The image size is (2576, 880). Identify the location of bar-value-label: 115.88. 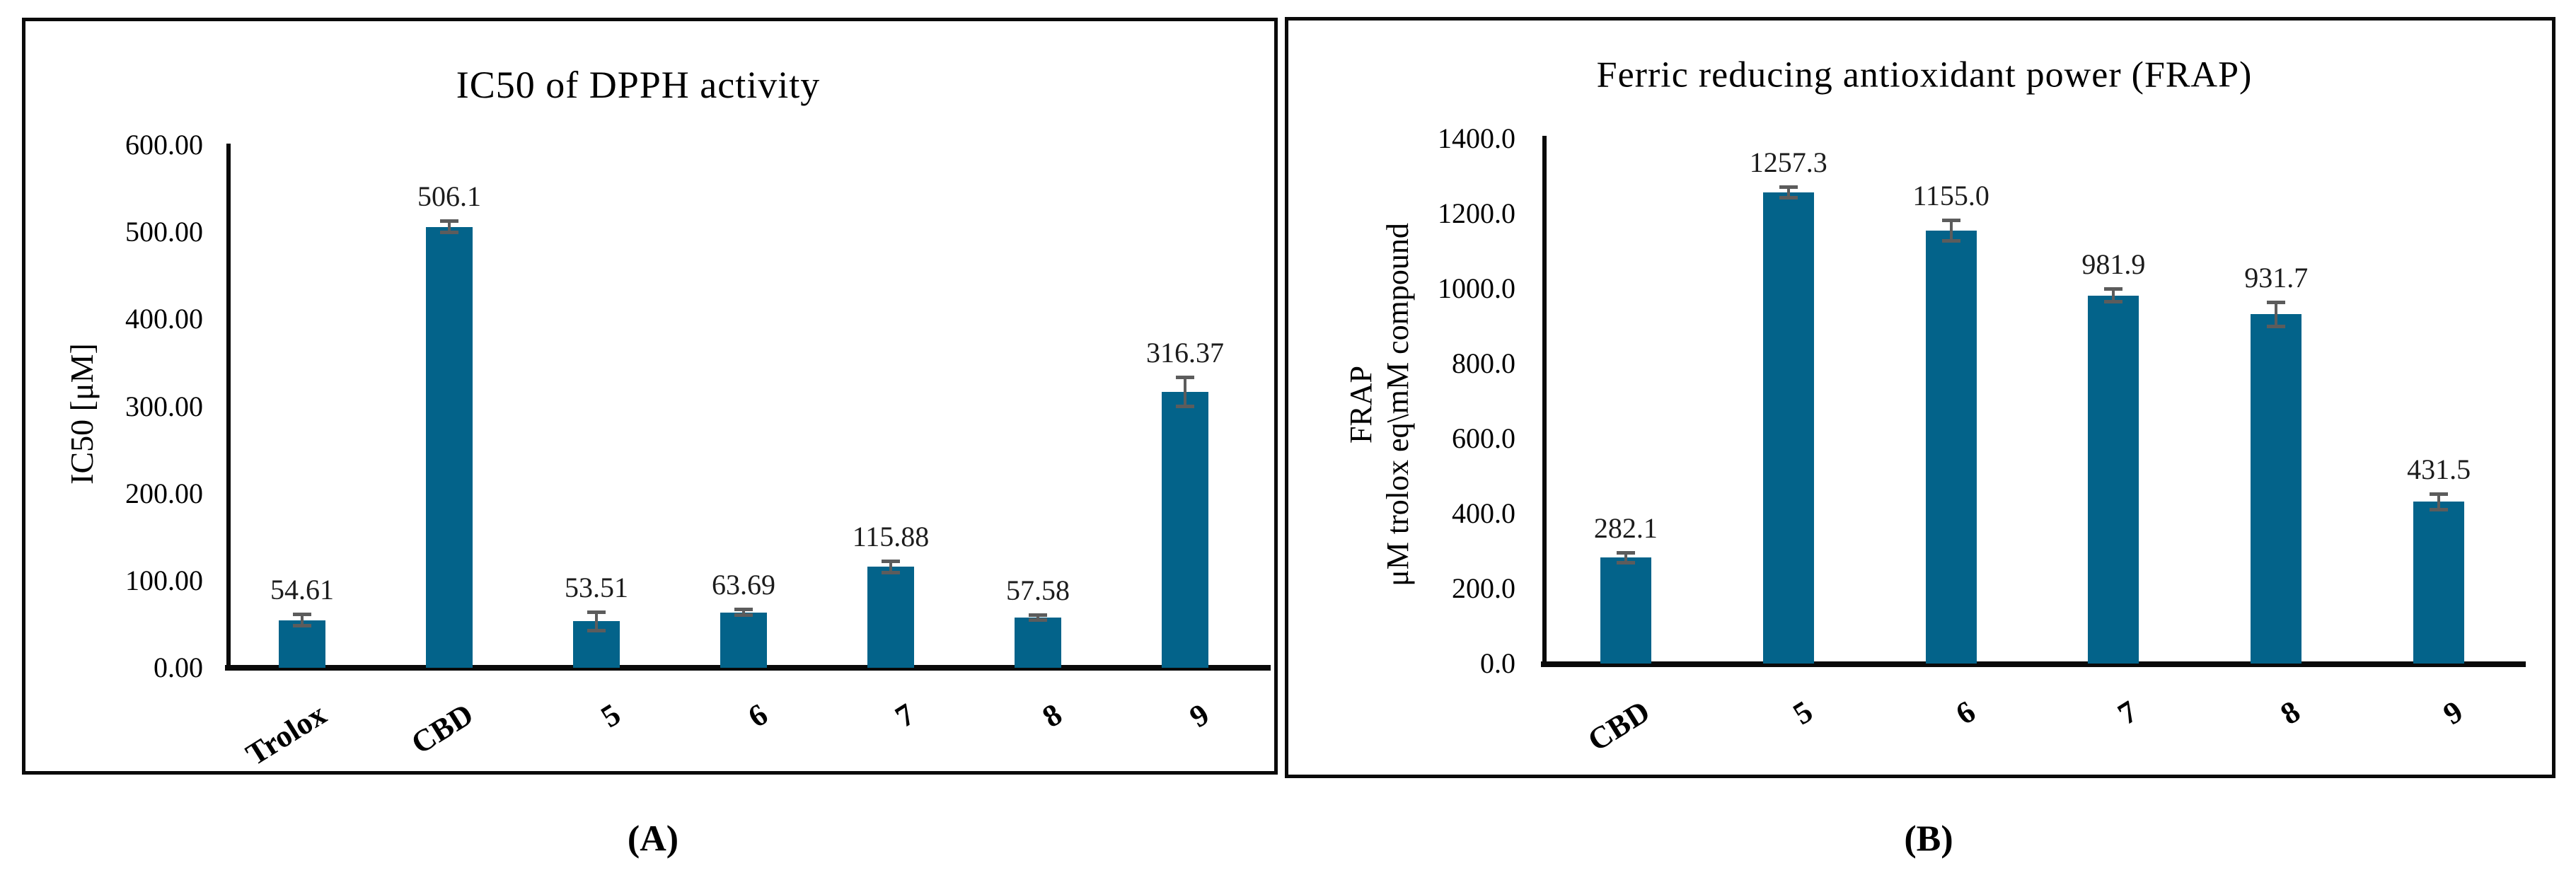
(891, 536).